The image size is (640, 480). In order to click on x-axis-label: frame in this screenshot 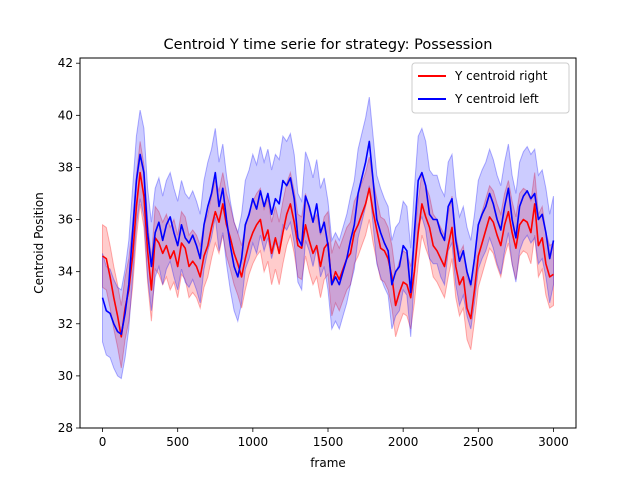, I will do `click(328, 463)`.